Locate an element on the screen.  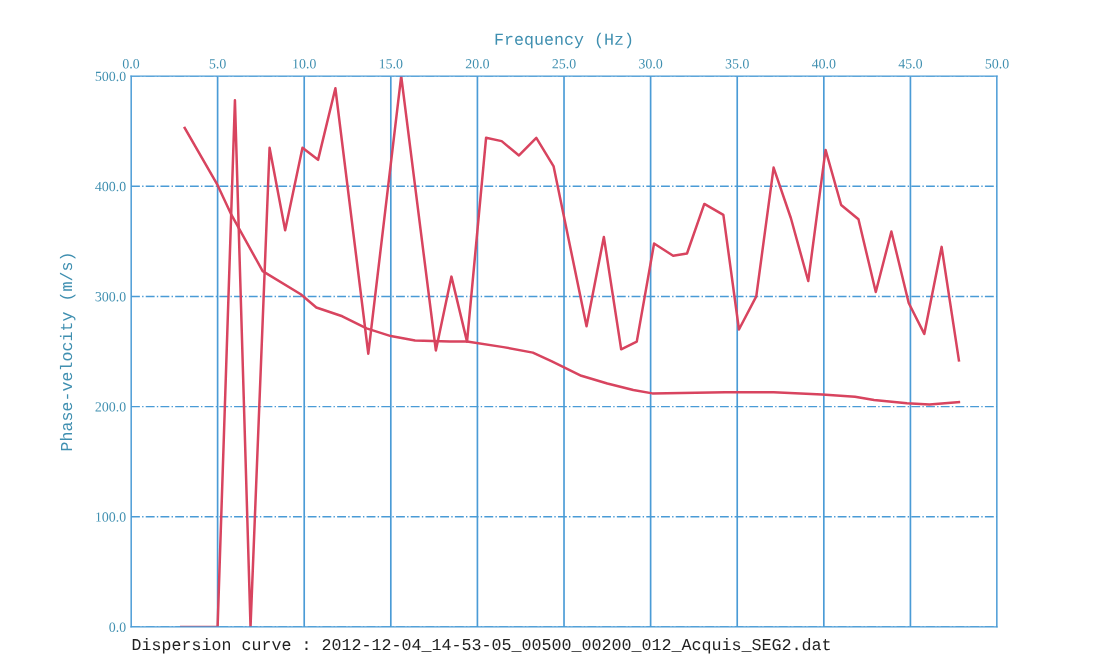
y-tick-label: 500.0 is located at coordinates (110, 76).